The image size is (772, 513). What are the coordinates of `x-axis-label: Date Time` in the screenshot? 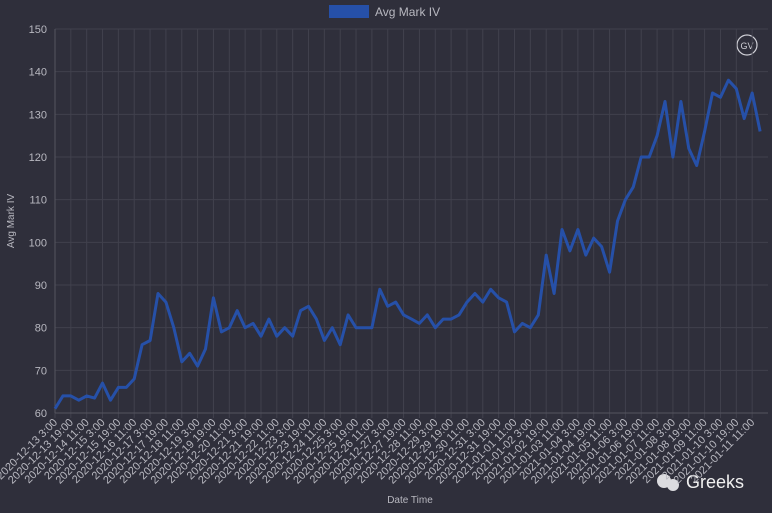 It's located at (410, 500).